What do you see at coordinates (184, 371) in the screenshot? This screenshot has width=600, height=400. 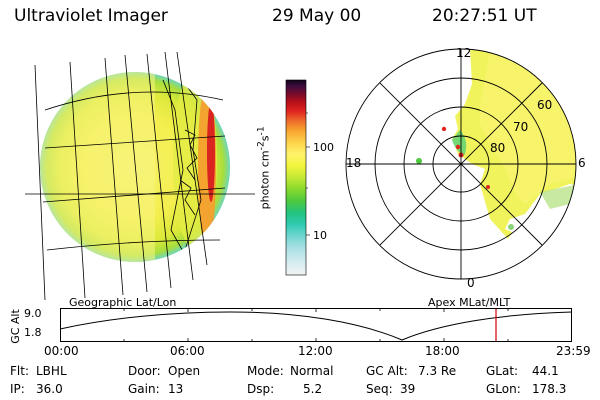 I see `status-door-value: Open` at bounding box center [184, 371].